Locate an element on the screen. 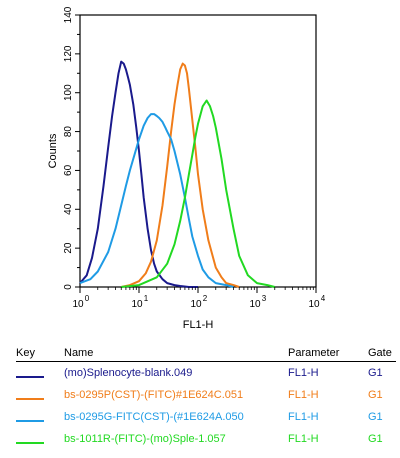 This screenshot has height=458, width=400. x-tick-label-exponent: 0 is located at coordinates (87, 298).